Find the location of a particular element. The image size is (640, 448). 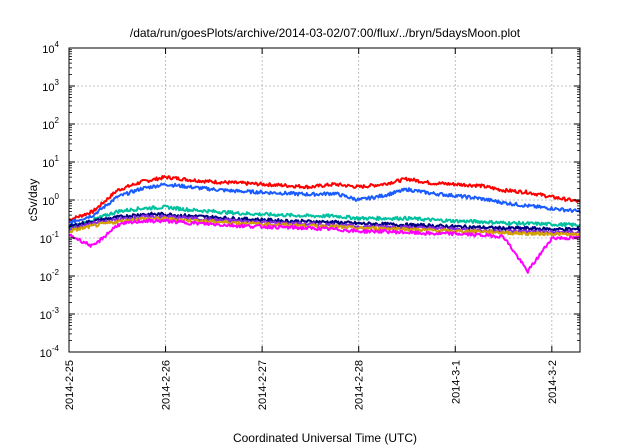

y-tick-label: 10² is located at coordinates (50, 124).